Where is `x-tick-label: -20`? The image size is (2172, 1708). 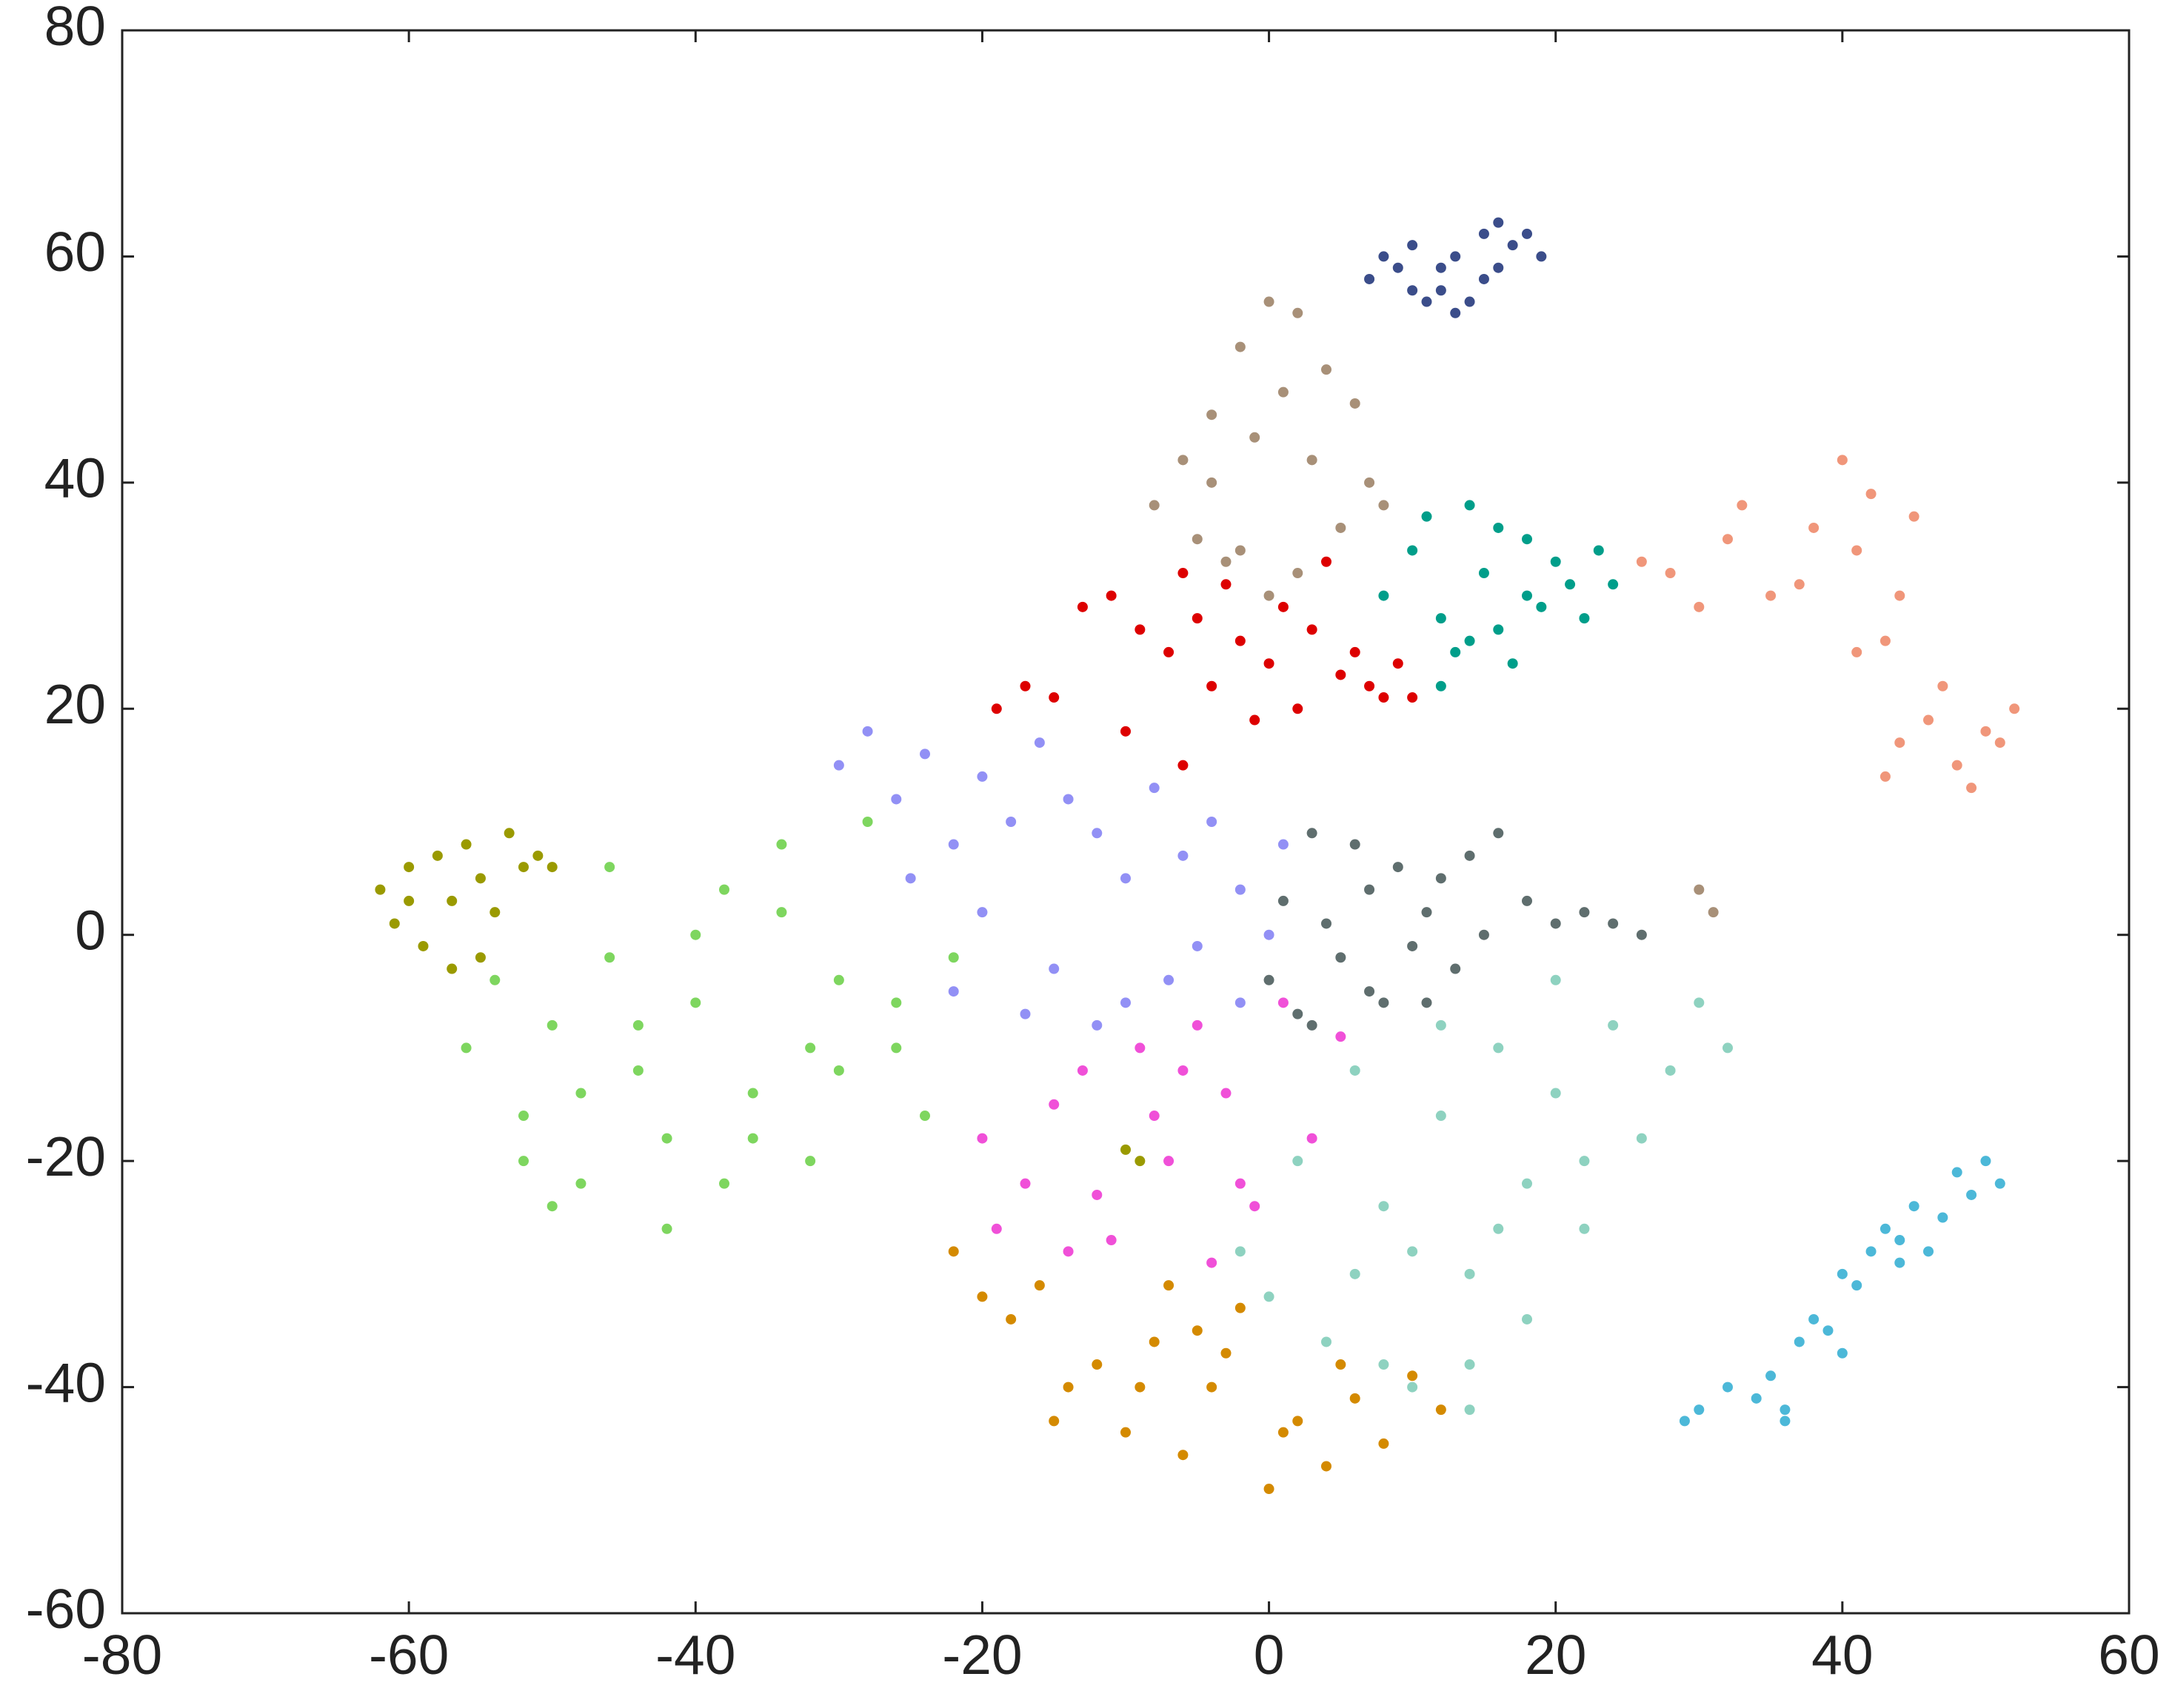 x-tick-label: -20 is located at coordinates (982, 1655).